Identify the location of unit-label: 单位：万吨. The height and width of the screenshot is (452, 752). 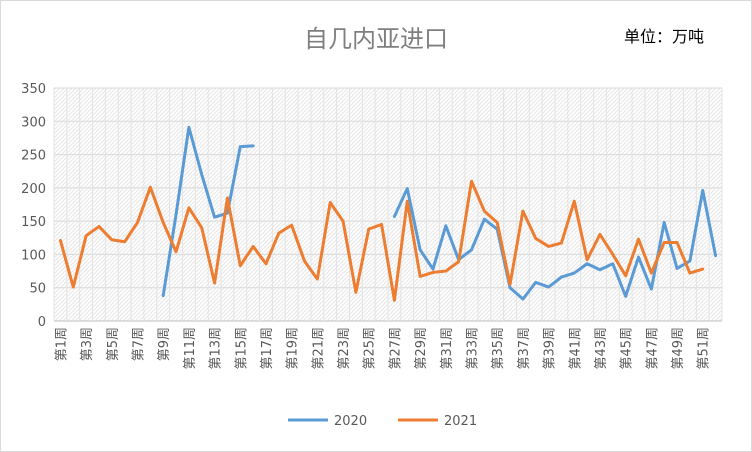
(664, 36).